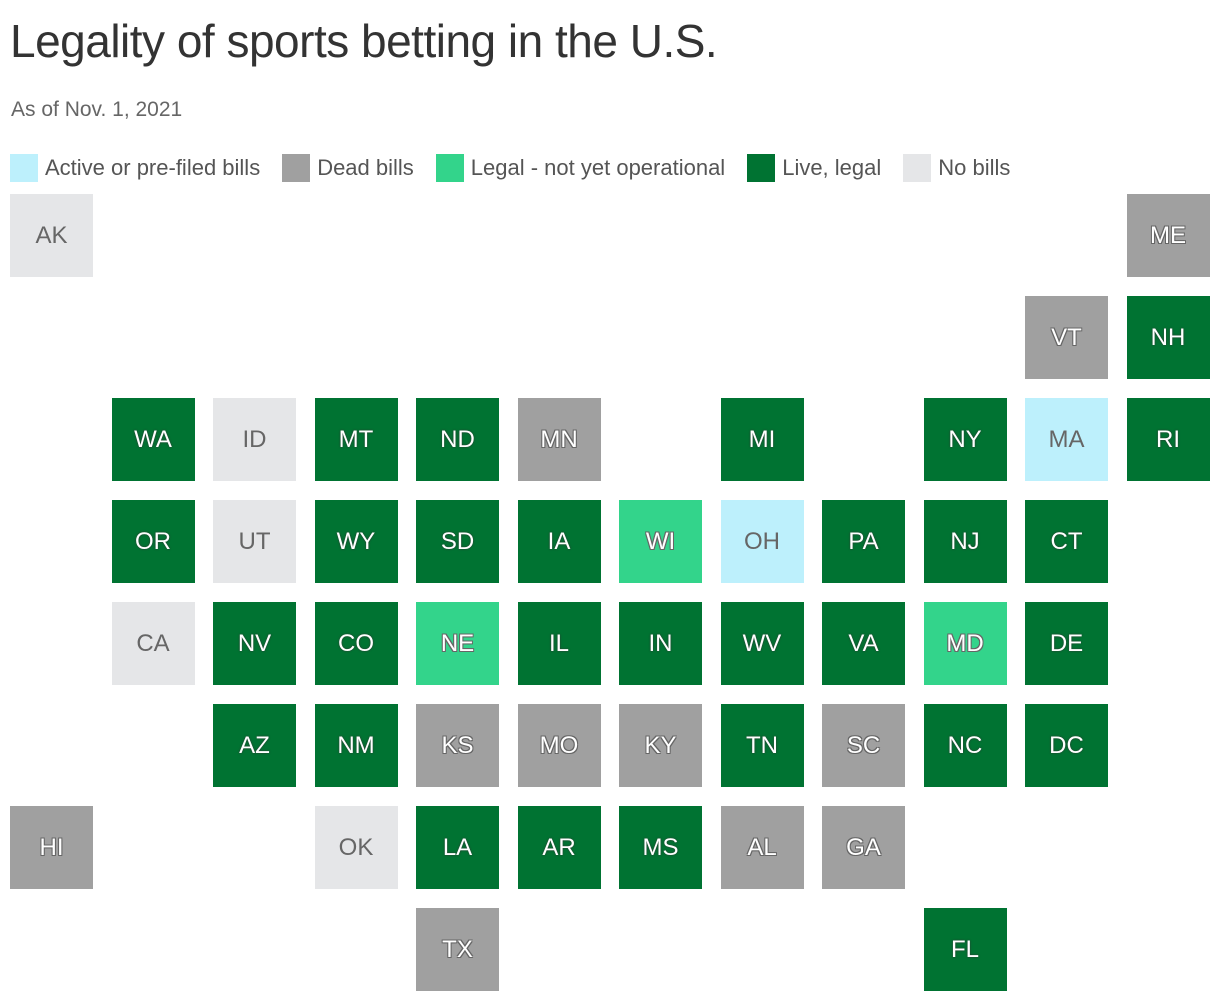  I want to click on state-tile: PA, so click(863, 541).